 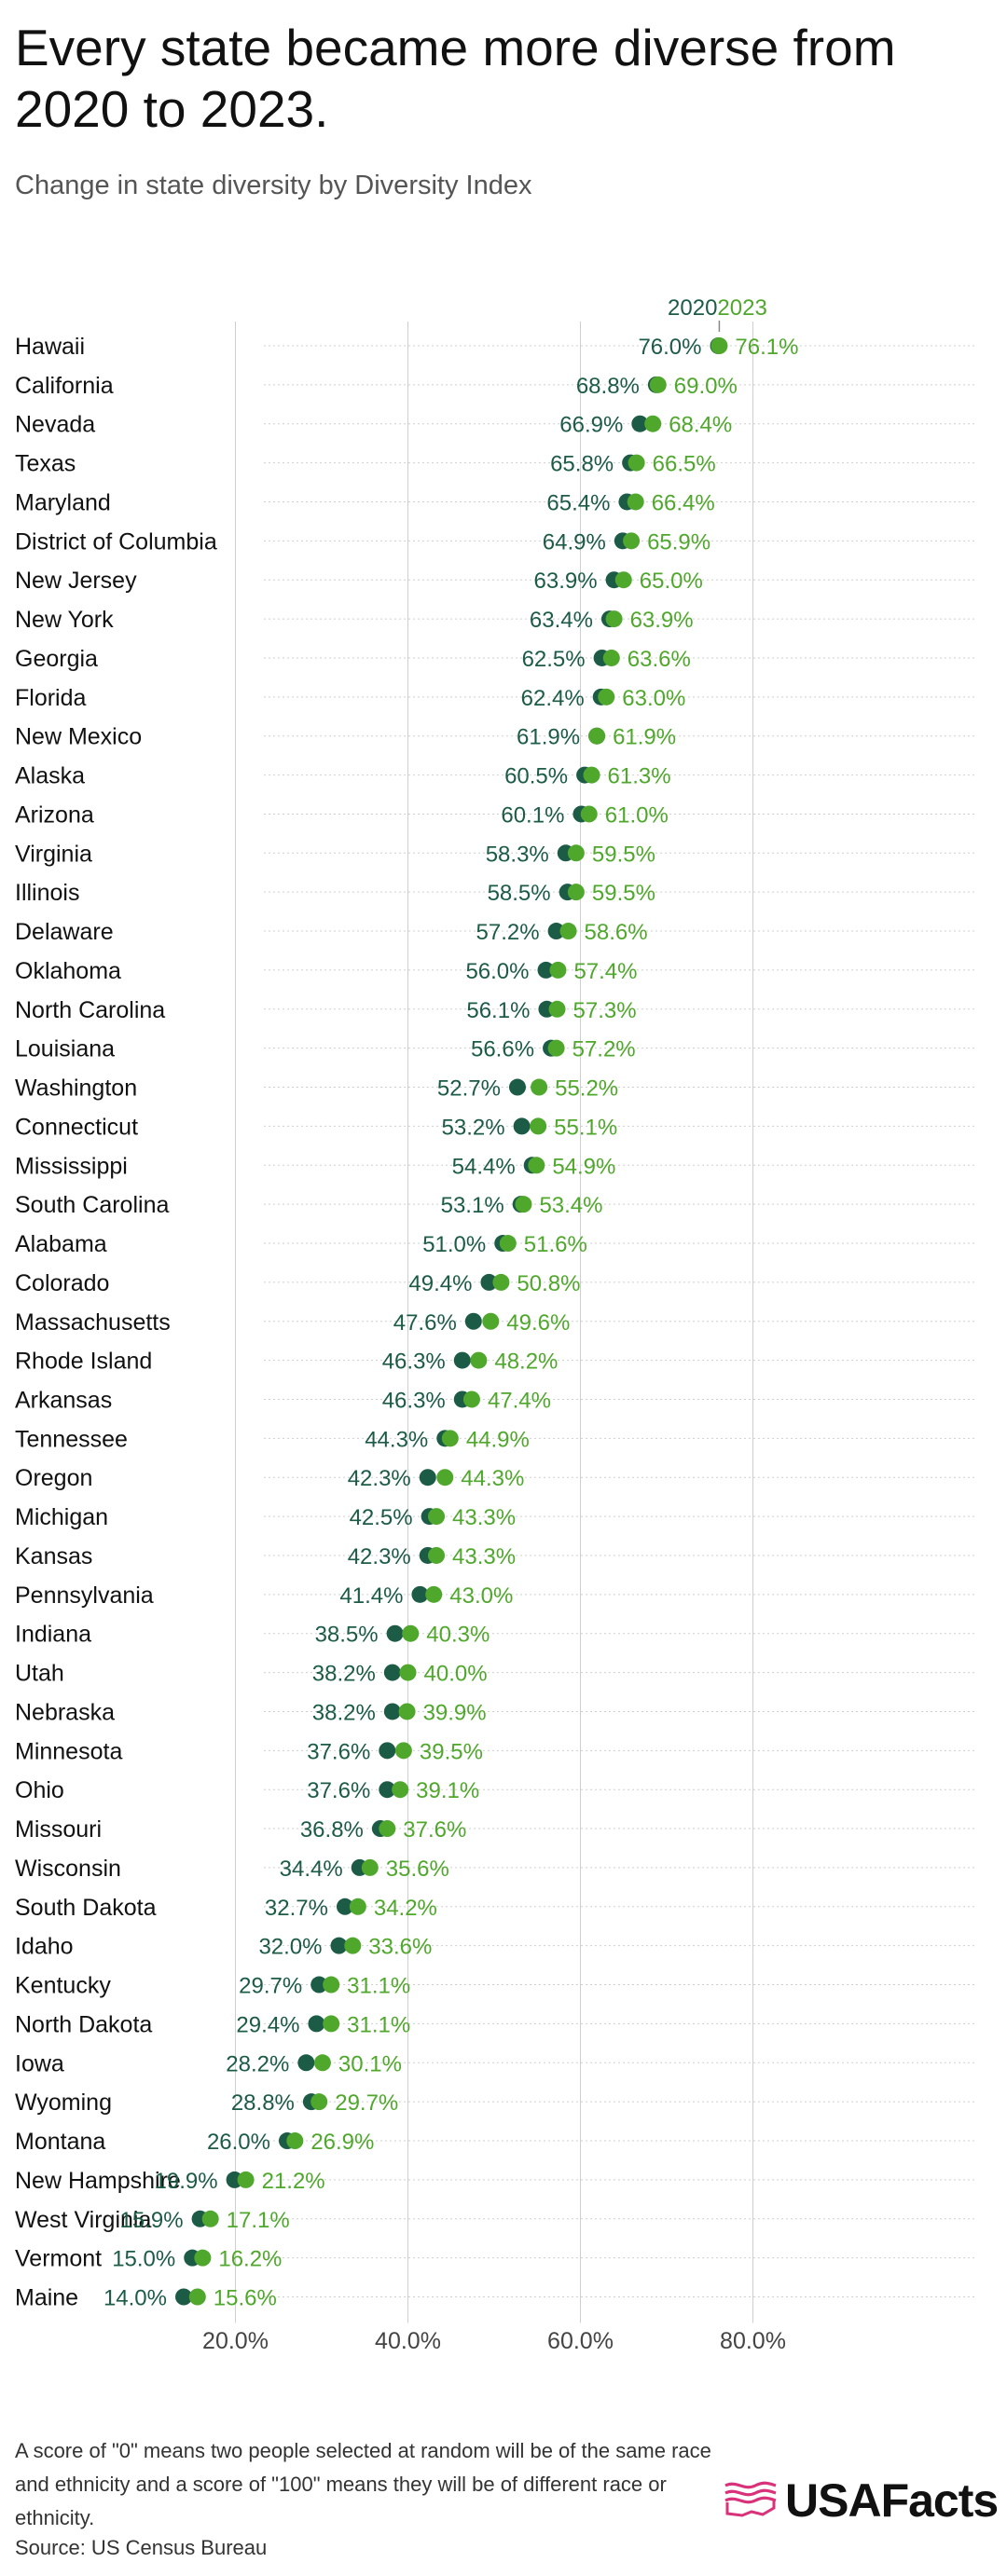 I want to click on value-label-2020: 66.9%, so click(x=591, y=425).